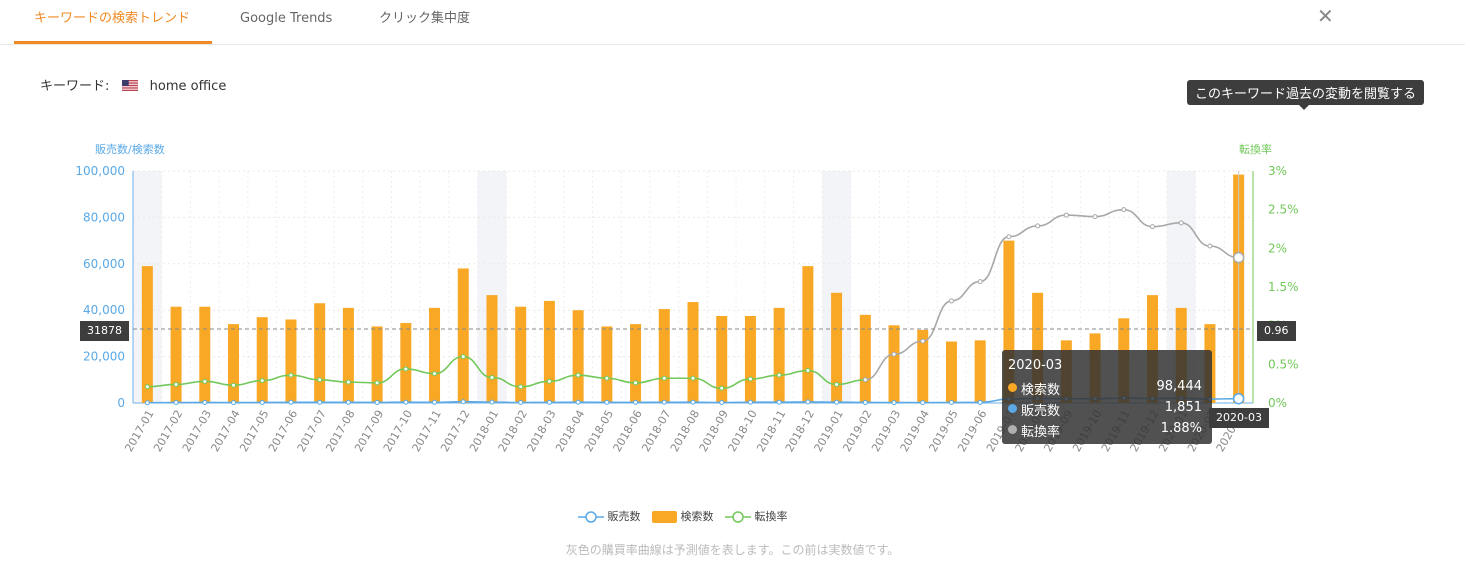  I want to click on hover-title: 2020-03, so click(1035, 365).